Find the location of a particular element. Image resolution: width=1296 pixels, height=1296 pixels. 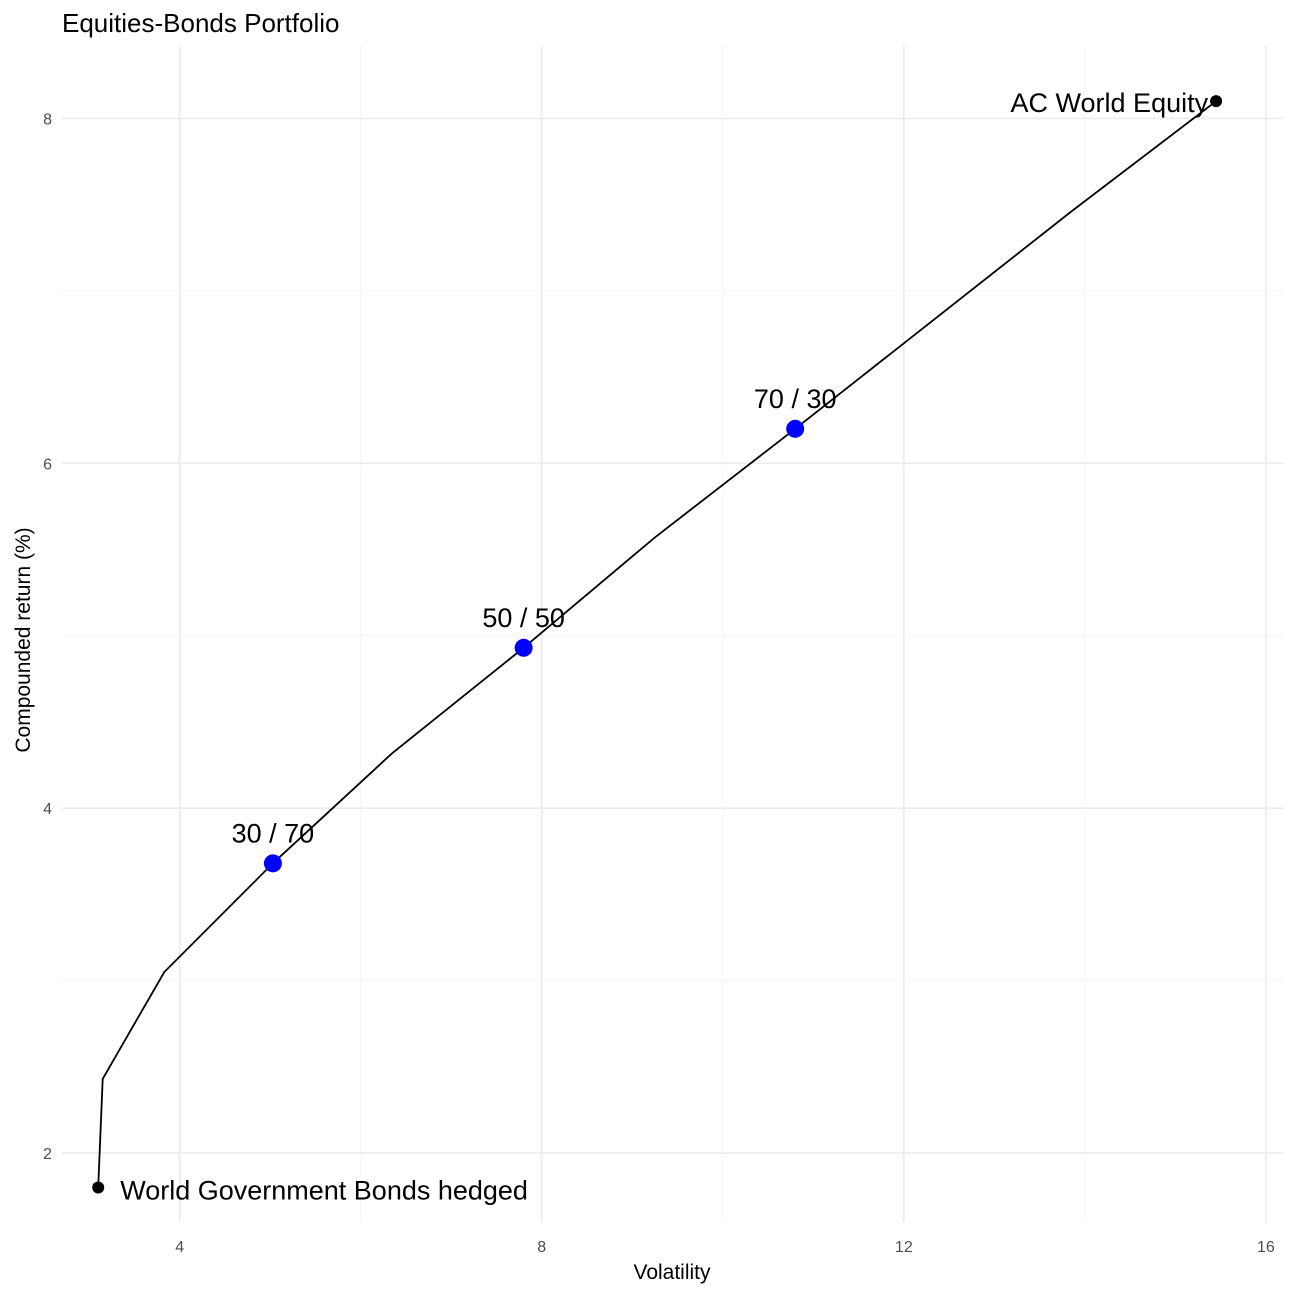

y-tick-label: 6 is located at coordinates (47, 464).